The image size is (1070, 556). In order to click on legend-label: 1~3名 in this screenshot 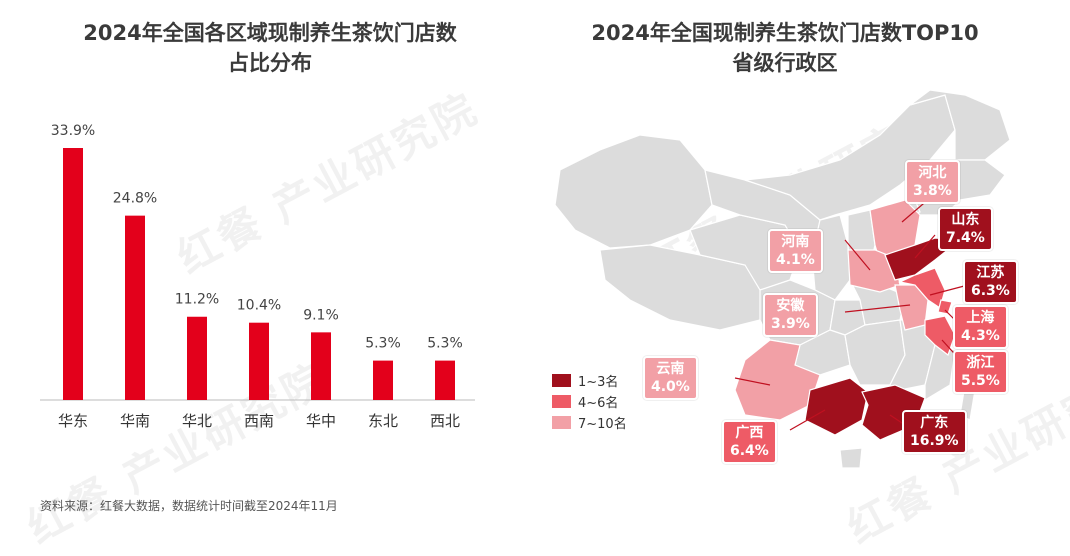, I will do `click(598, 382)`.